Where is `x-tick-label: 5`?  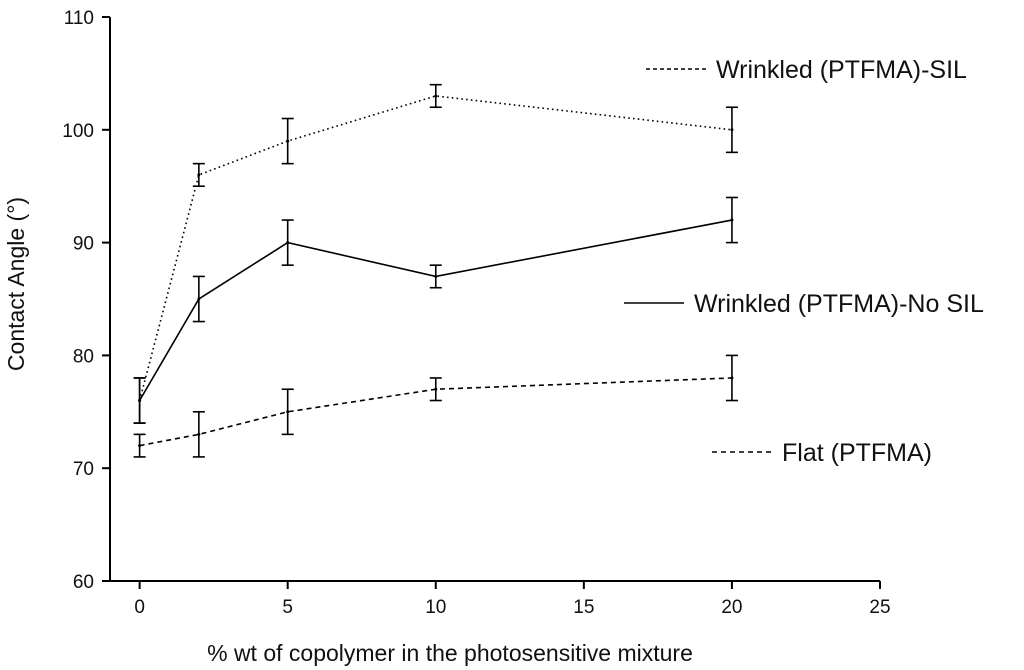 x-tick-label: 5 is located at coordinates (287, 607).